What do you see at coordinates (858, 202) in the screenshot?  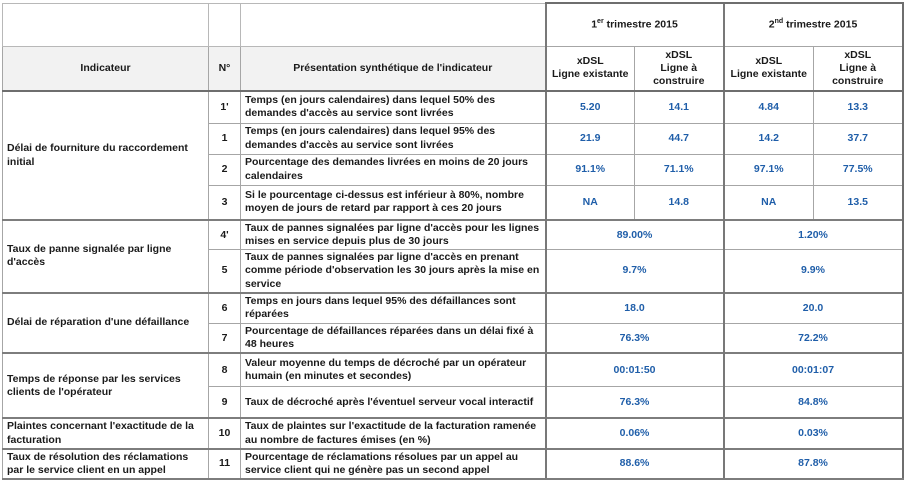 I see `value-cell: 13.5` at bounding box center [858, 202].